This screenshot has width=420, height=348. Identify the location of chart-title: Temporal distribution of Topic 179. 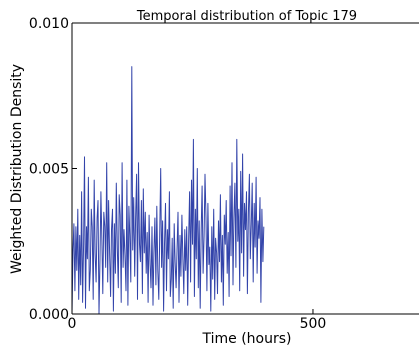
(246, 16).